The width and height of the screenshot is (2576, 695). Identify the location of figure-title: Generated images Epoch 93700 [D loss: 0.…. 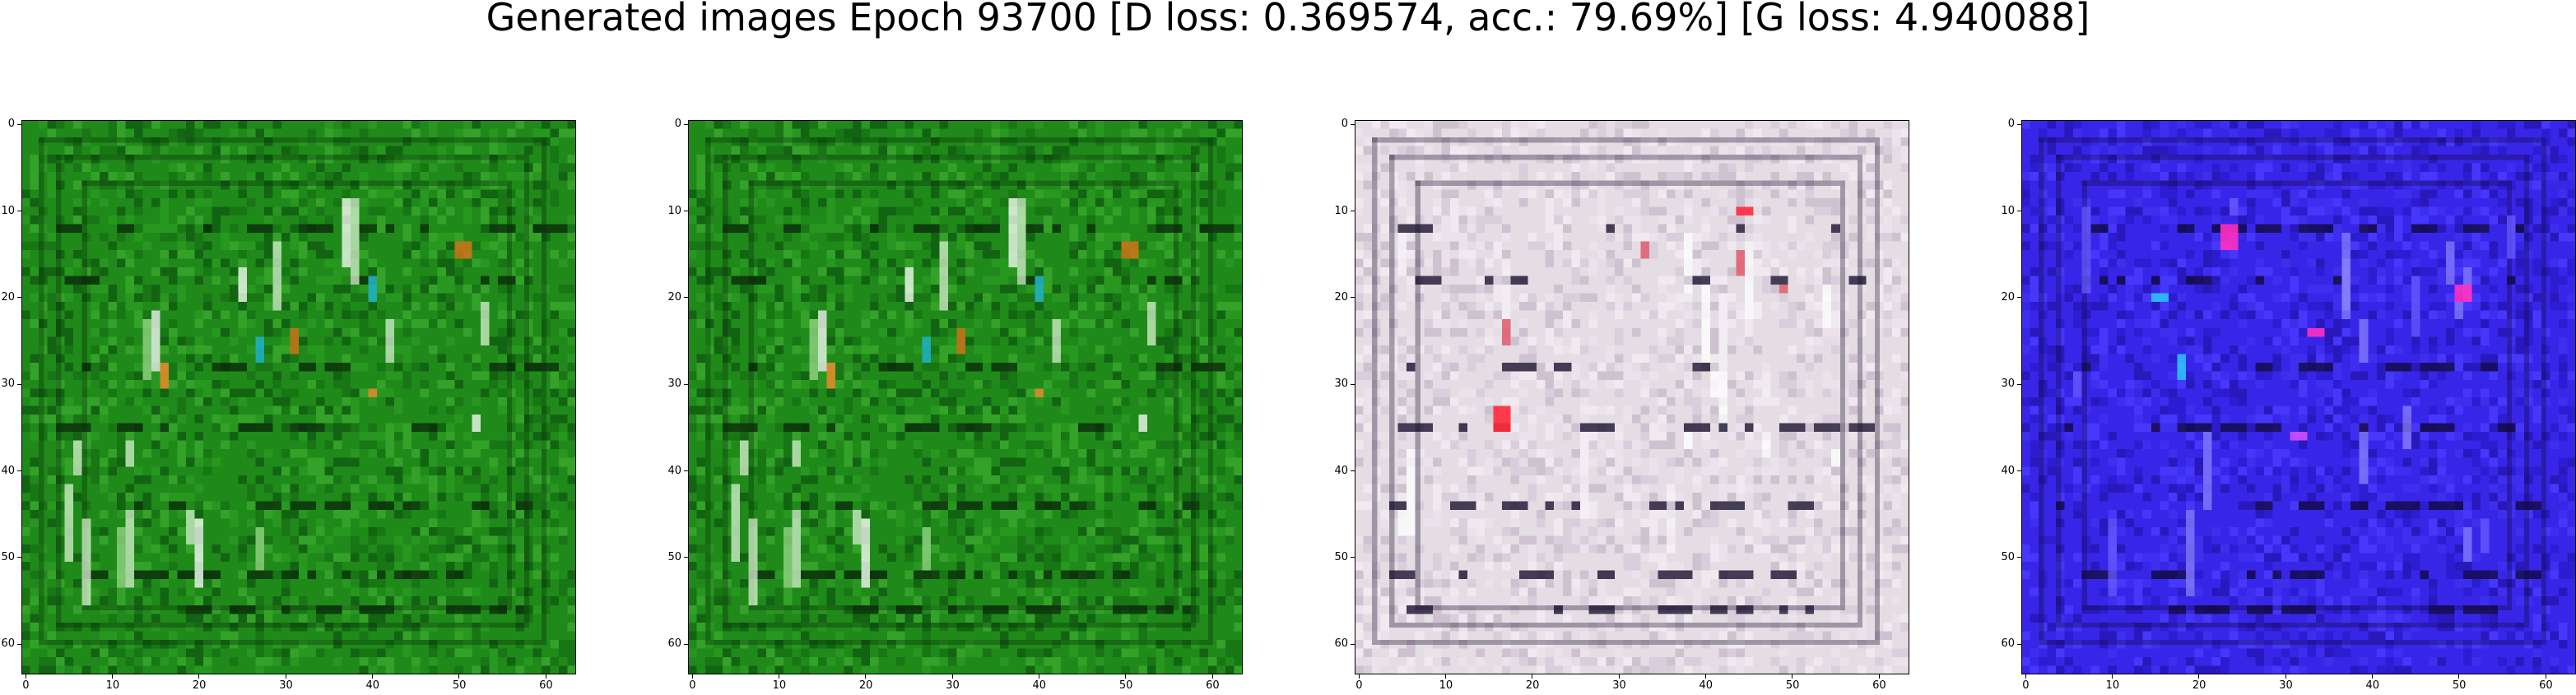
(1288, 19).